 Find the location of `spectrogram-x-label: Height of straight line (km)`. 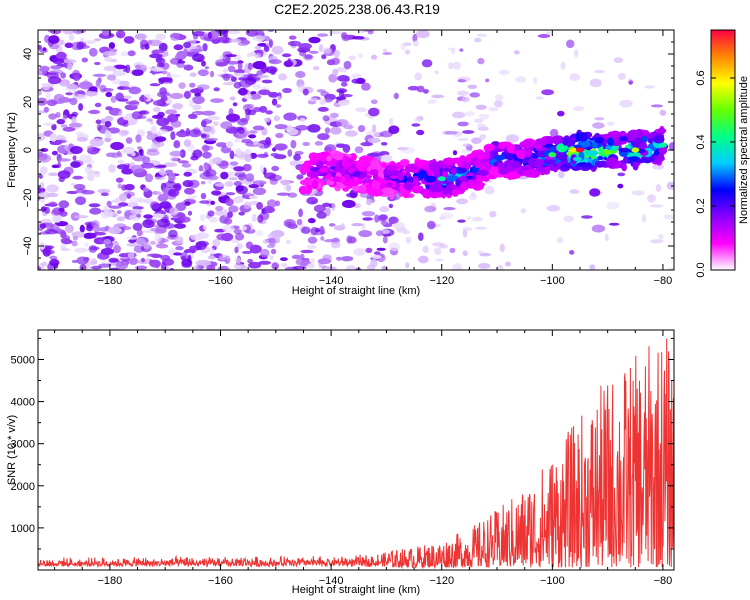

spectrogram-x-label: Height of straight line (km) is located at coordinates (356, 291).